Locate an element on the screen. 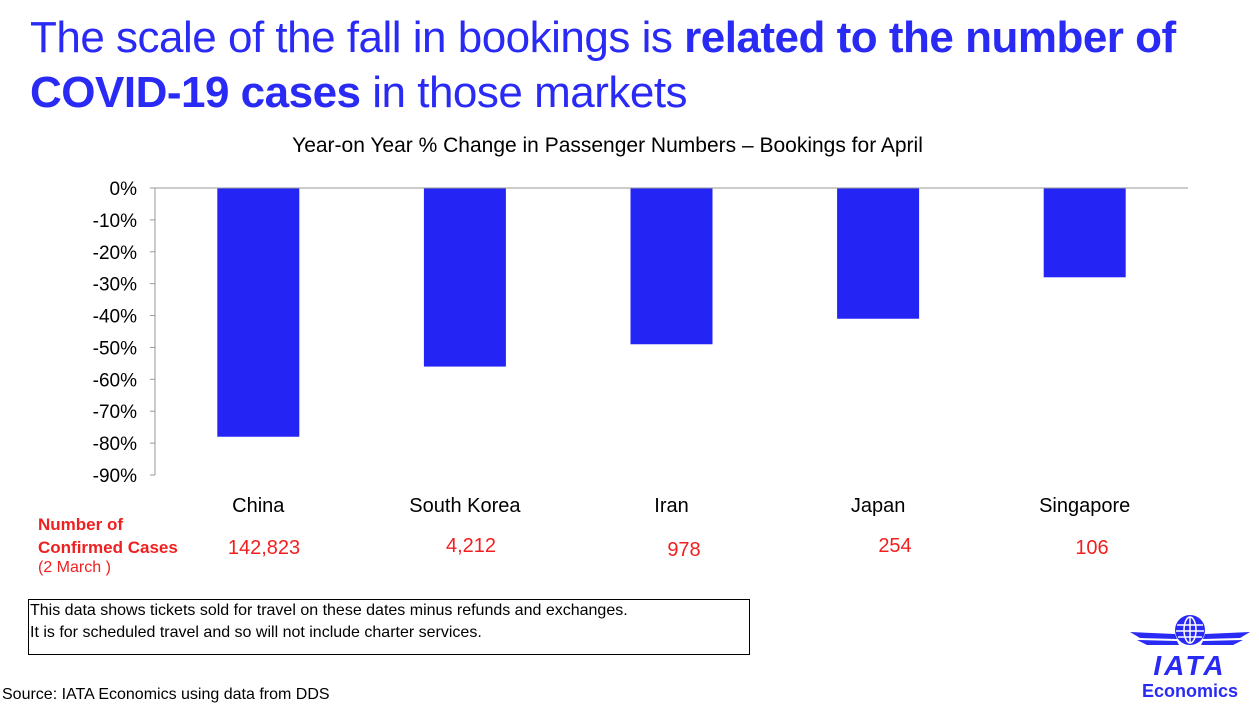  y-tick-label: -40% is located at coordinates (115, 317).